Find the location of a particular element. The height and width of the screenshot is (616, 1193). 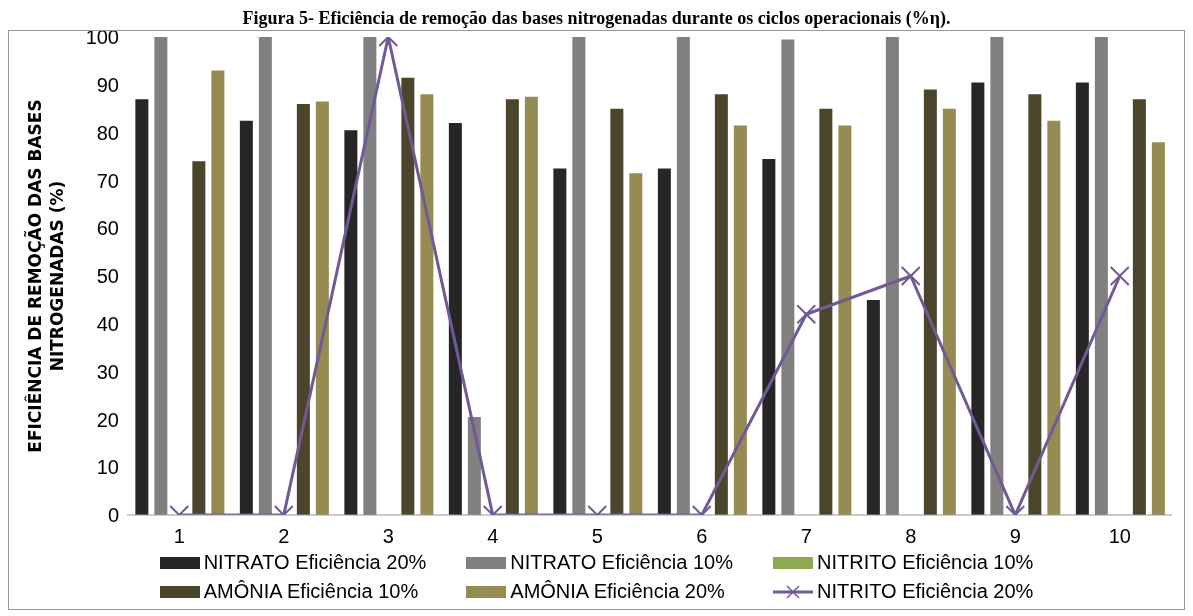

legend-label: NITRITO Eficiência 10% is located at coordinates (925, 562).